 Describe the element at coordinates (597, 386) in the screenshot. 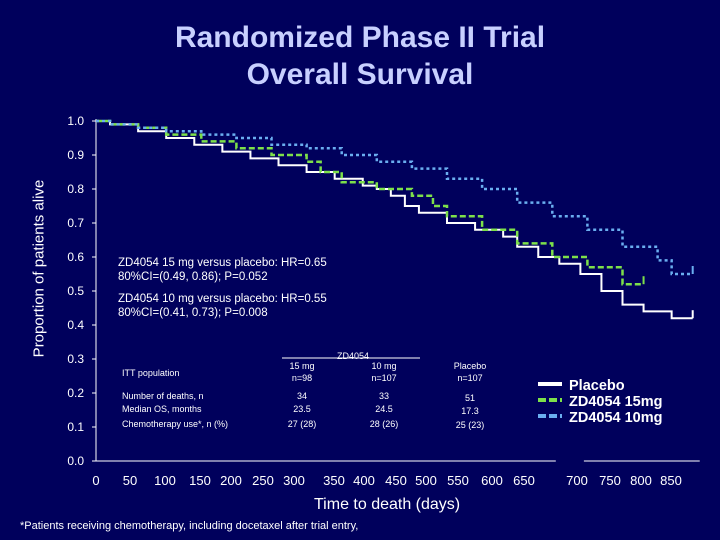

I see `legend-label-placebo: Placebo` at that location.